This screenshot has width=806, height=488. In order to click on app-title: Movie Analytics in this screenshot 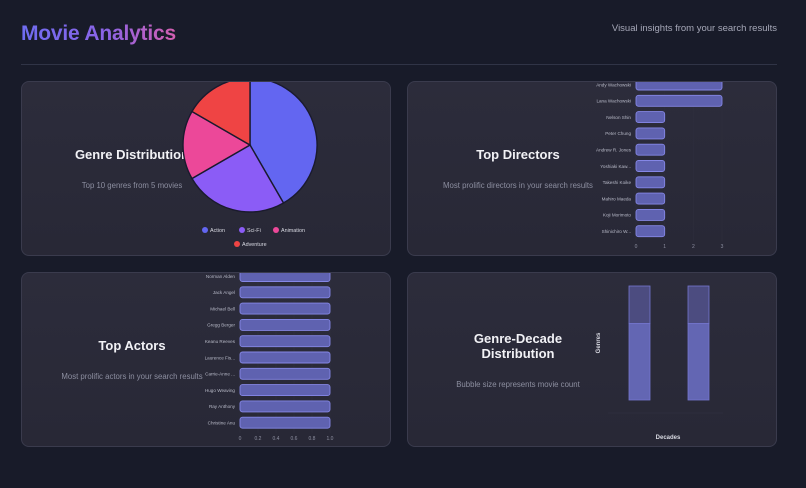, I will do `click(98, 33)`.